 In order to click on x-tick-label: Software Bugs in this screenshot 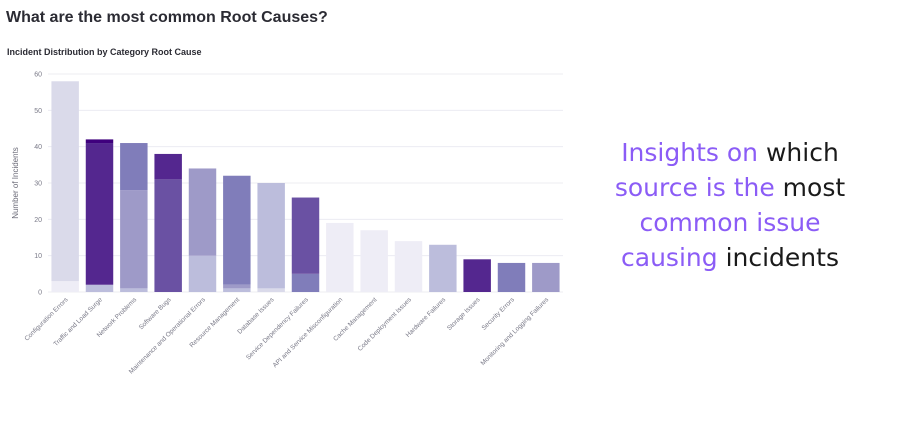, I will do `click(155, 313)`.